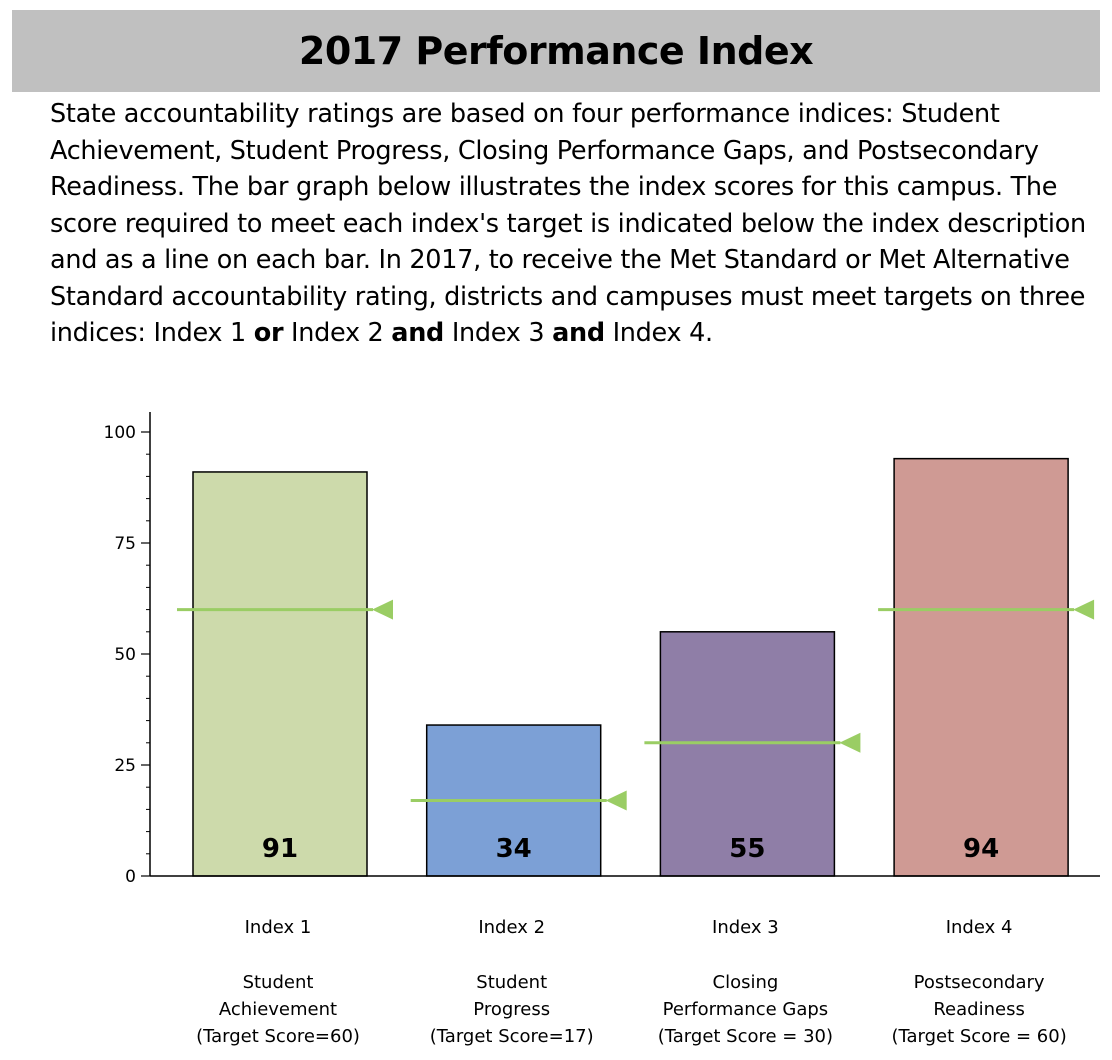  I want to click on x-description-label: (Target Score=60), so click(278, 1036).